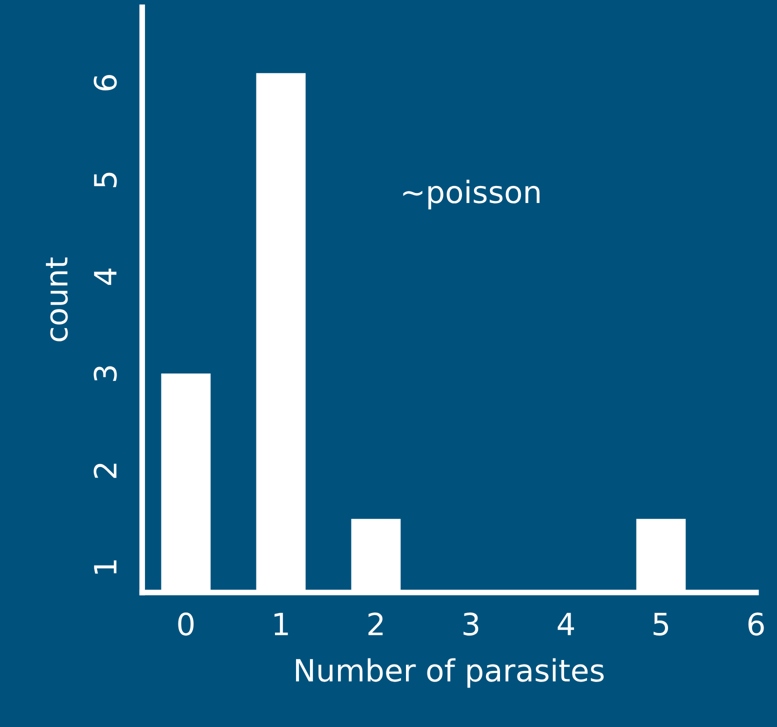  What do you see at coordinates (186, 624) in the screenshot?
I see `x-tick-label: 0` at bounding box center [186, 624].